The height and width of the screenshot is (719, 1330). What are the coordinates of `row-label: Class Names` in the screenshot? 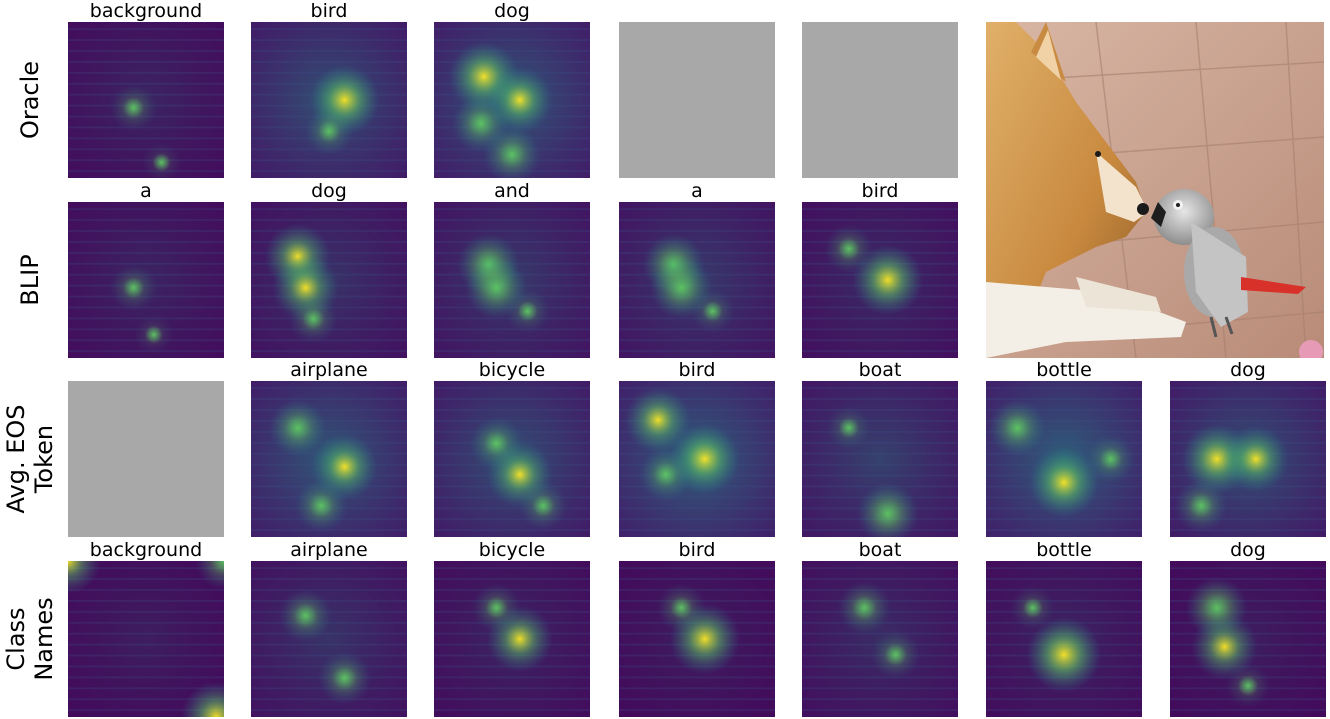 It's located at (30, 639).